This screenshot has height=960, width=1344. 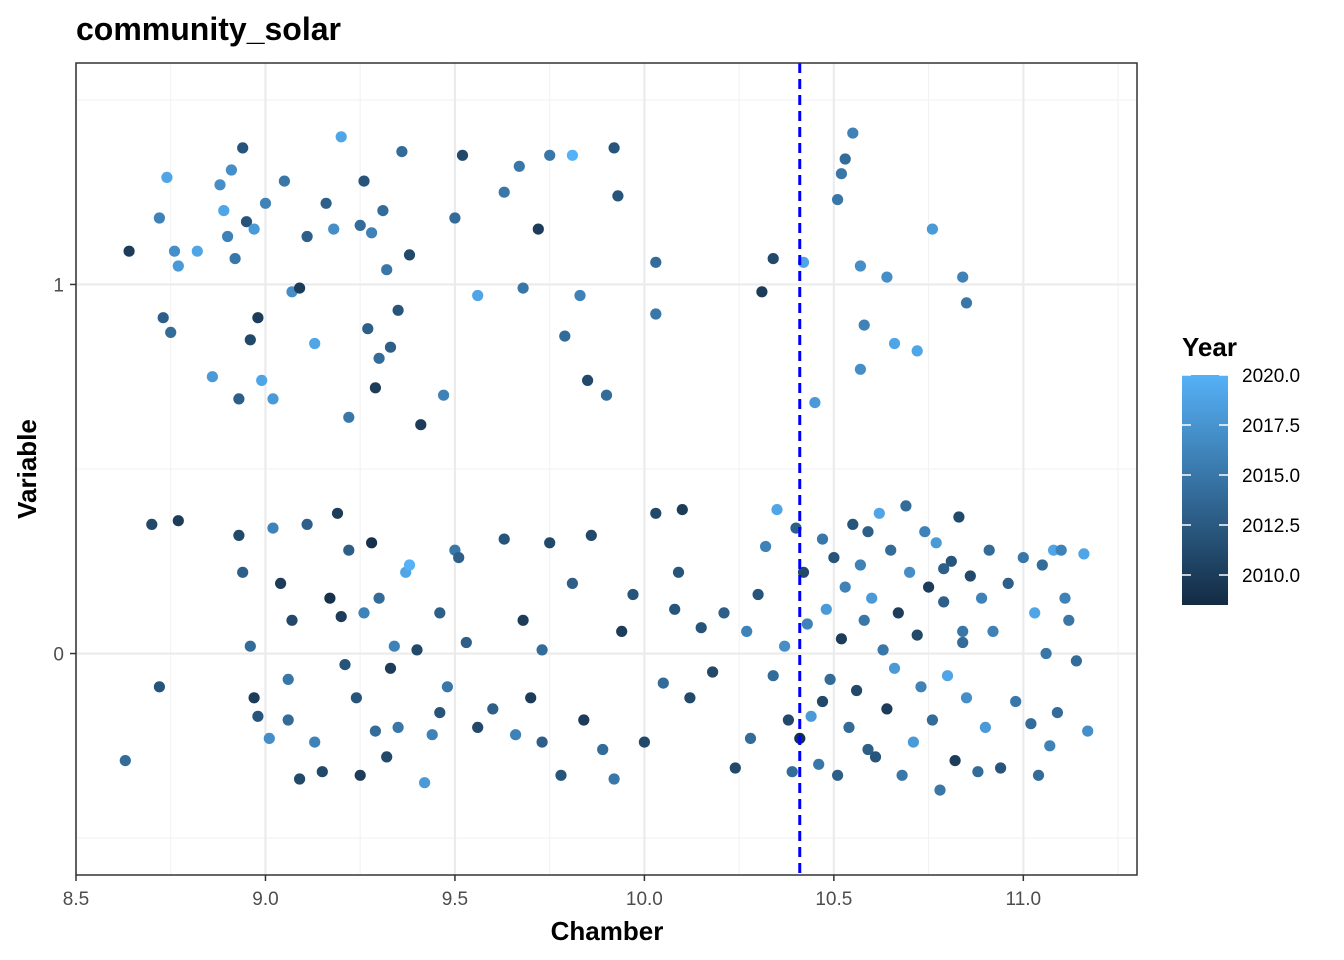 What do you see at coordinates (208, 29) in the screenshot?
I see `chart-title: community_solar` at bounding box center [208, 29].